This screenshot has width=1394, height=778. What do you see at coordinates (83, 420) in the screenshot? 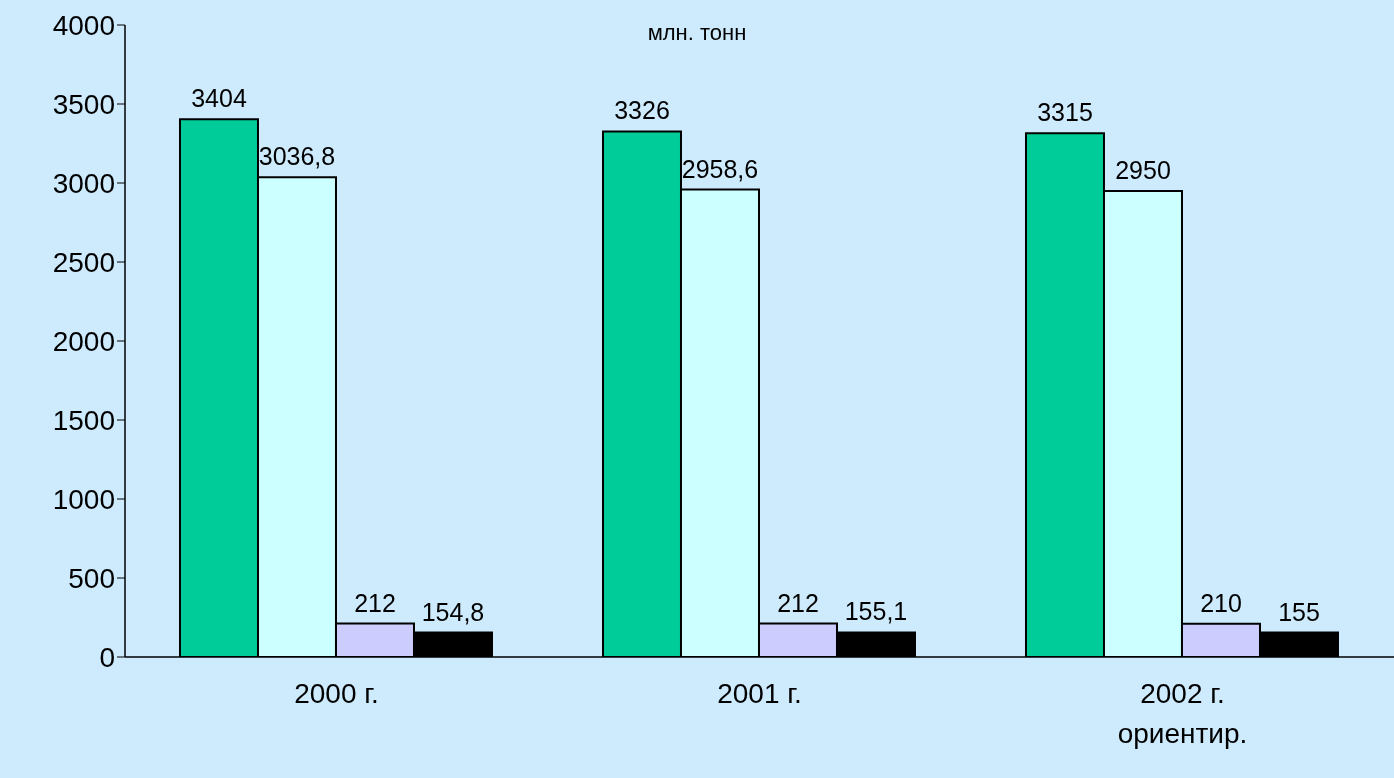
I see `y-tick-label: 1500` at bounding box center [83, 420].